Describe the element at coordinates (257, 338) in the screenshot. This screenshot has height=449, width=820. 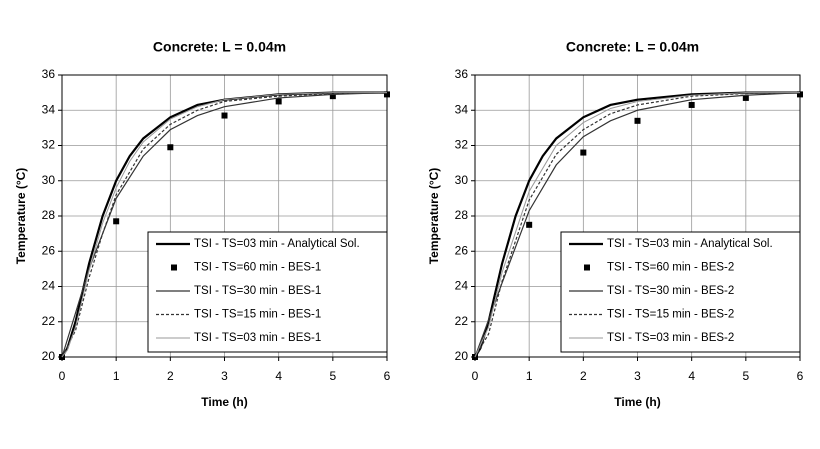
I see `legend-label: TSI - TS=03 min - BES-1` at that location.